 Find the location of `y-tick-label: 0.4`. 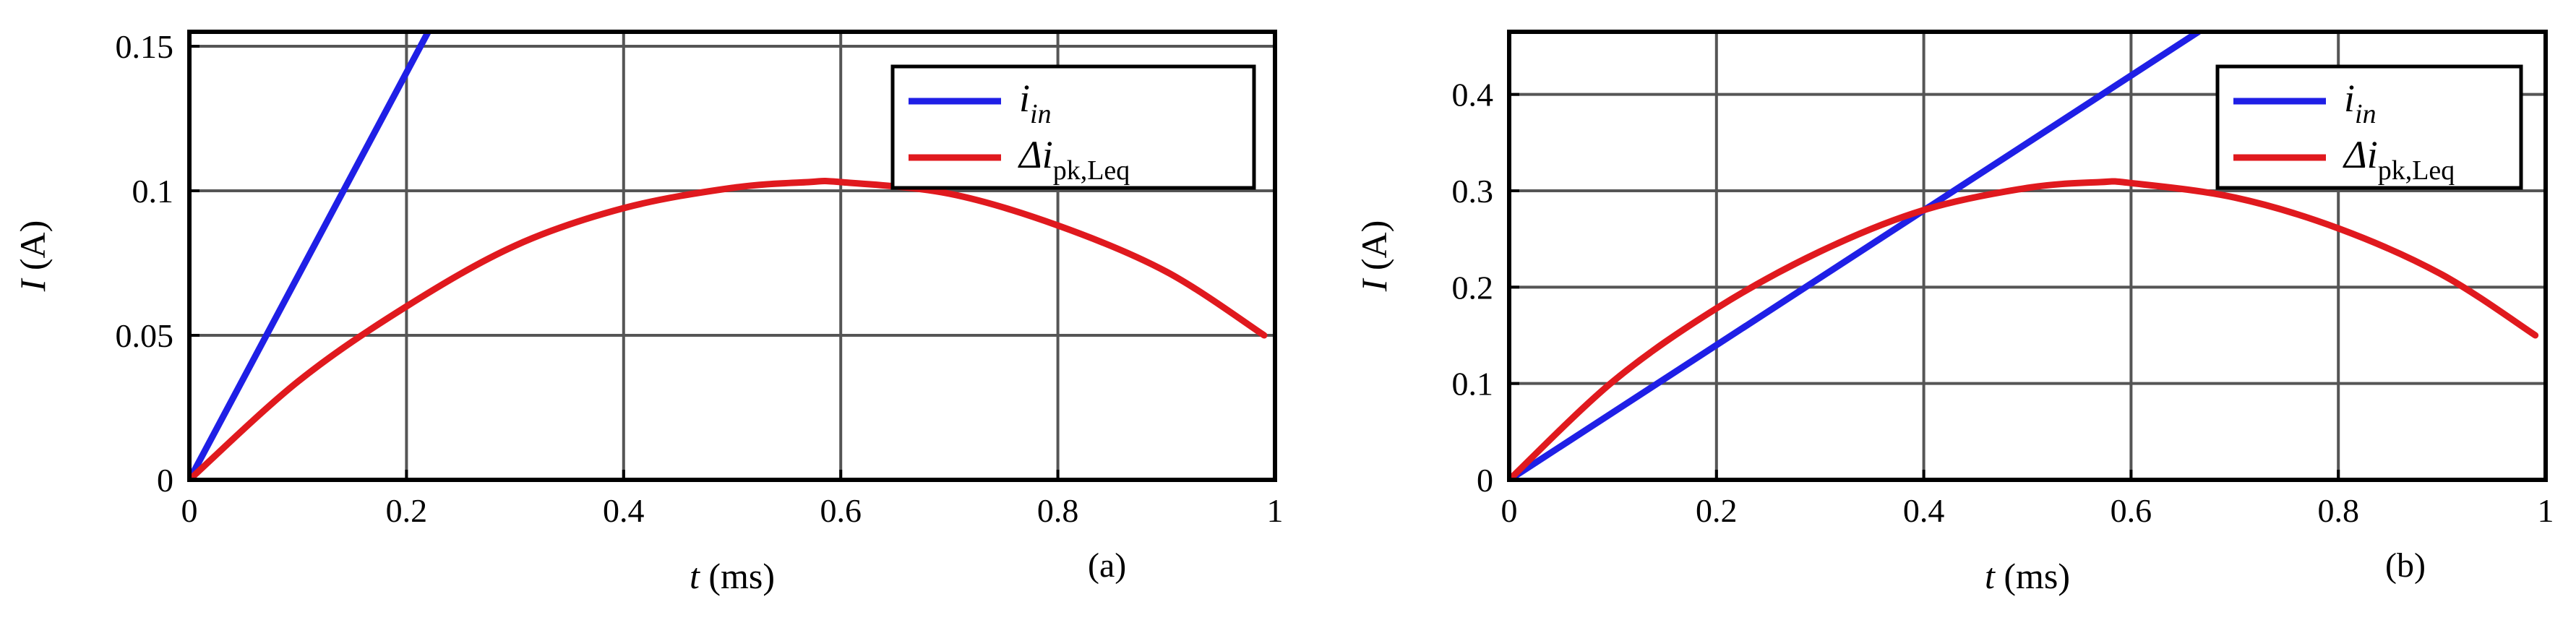

y-tick-label: 0.4 is located at coordinates (1473, 95).